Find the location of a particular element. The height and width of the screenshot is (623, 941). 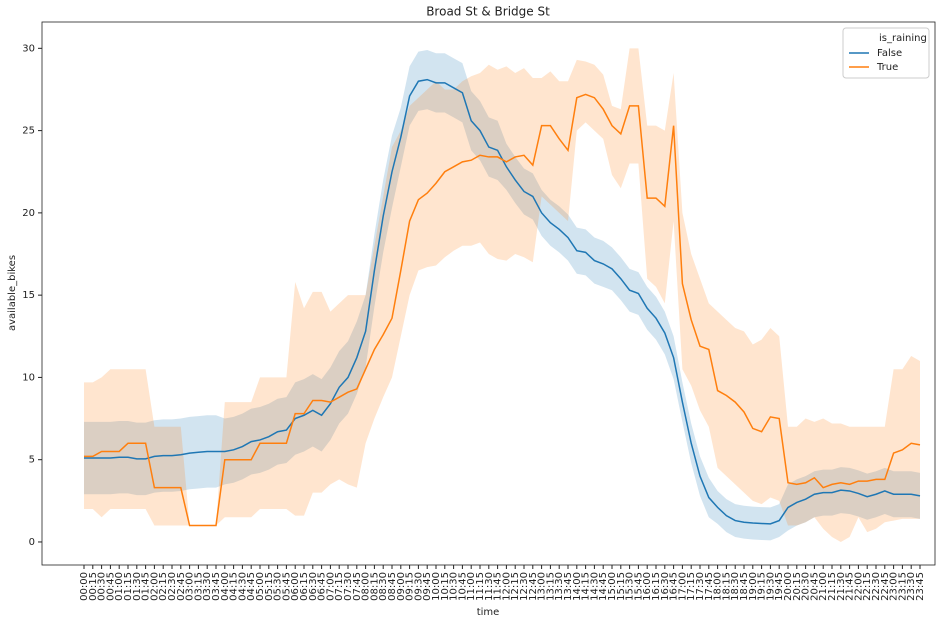

chart-title: Broad St & Bridge St is located at coordinates (488, 12).